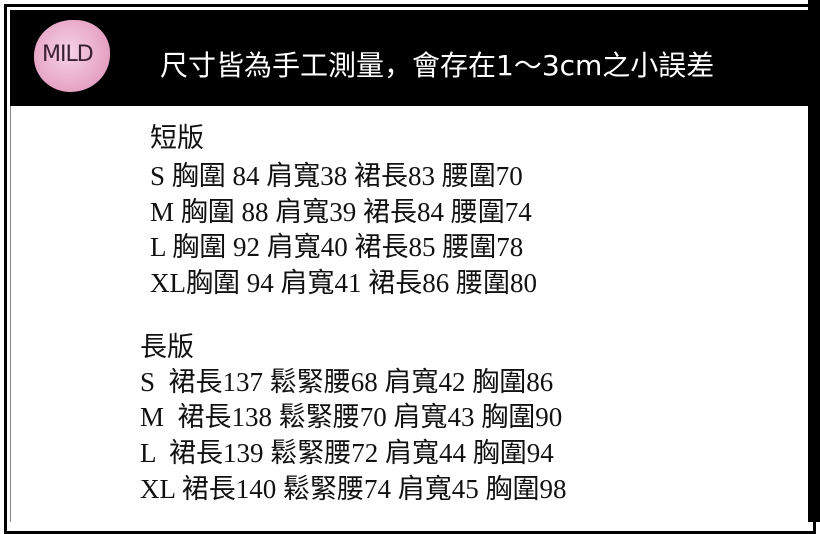 The image size is (820, 534). Describe the element at coordinates (437, 65) in the screenshot. I see `header-title: 尺寸皆為手工測量，會存在1～3cm之小誤差` at that location.